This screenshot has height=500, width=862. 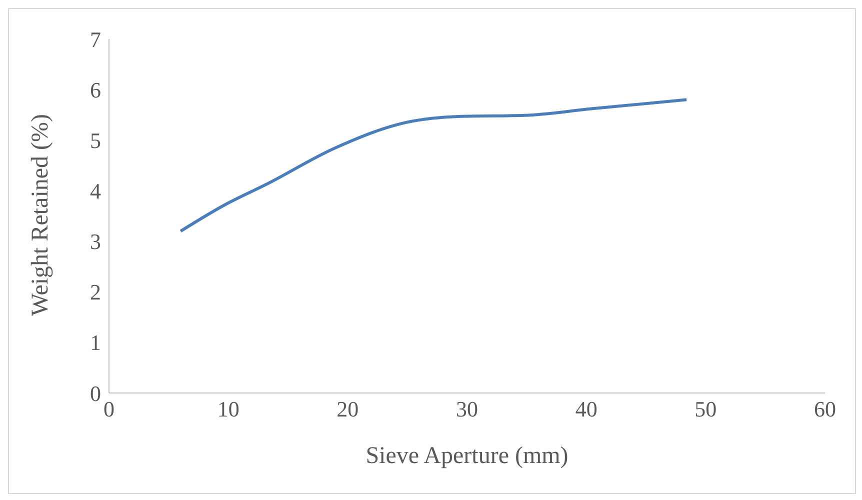 What do you see at coordinates (95, 140) in the screenshot?
I see `y-tick-label: 5` at bounding box center [95, 140].